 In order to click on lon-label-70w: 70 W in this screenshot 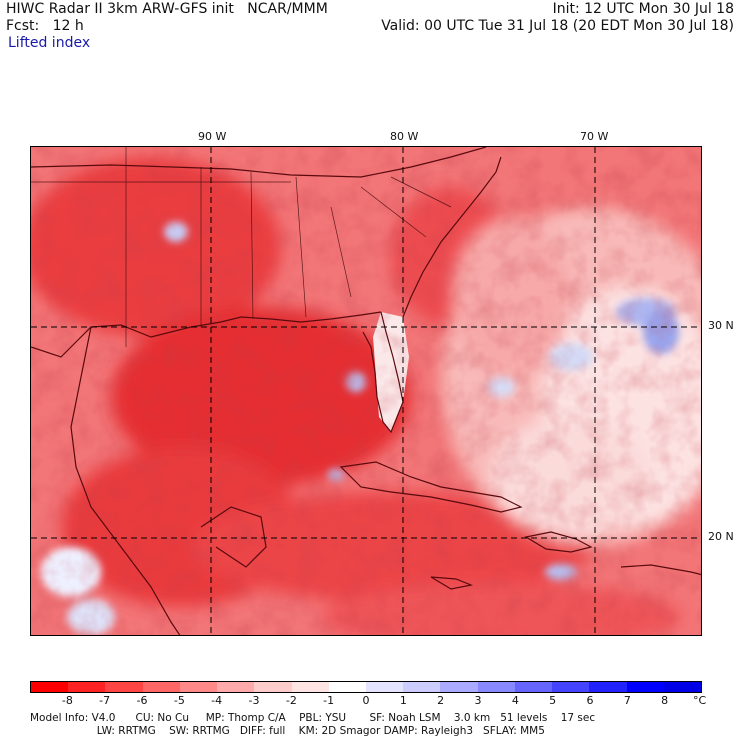, I will do `click(594, 136)`.